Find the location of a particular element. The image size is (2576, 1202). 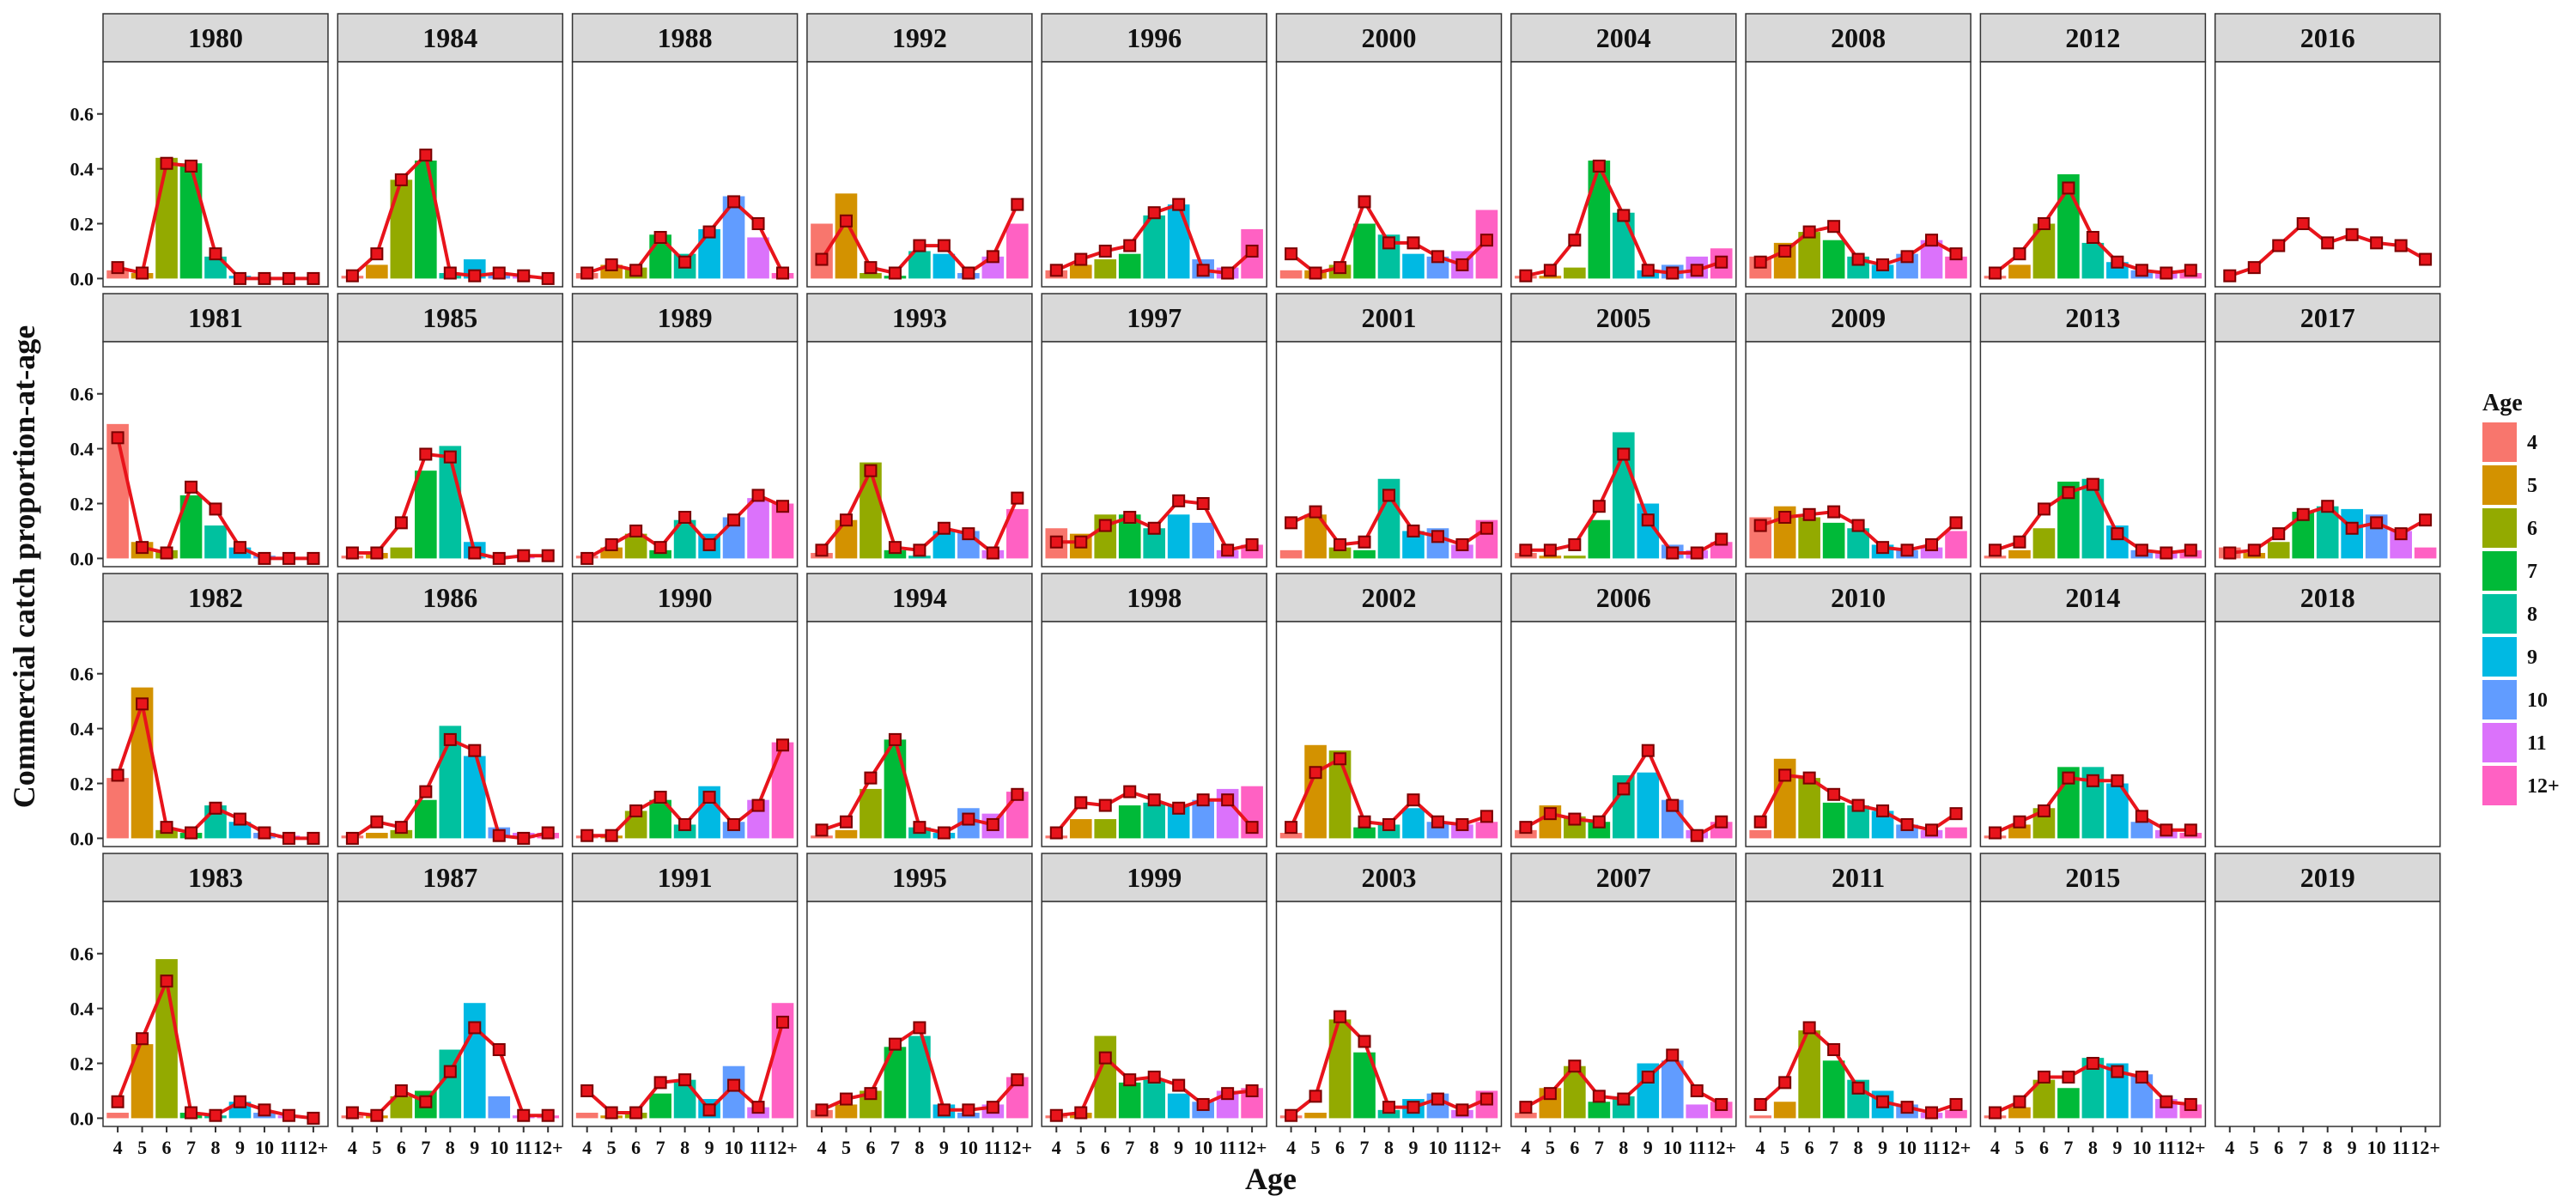

facet-strip-label: 1993 is located at coordinates (919, 317).